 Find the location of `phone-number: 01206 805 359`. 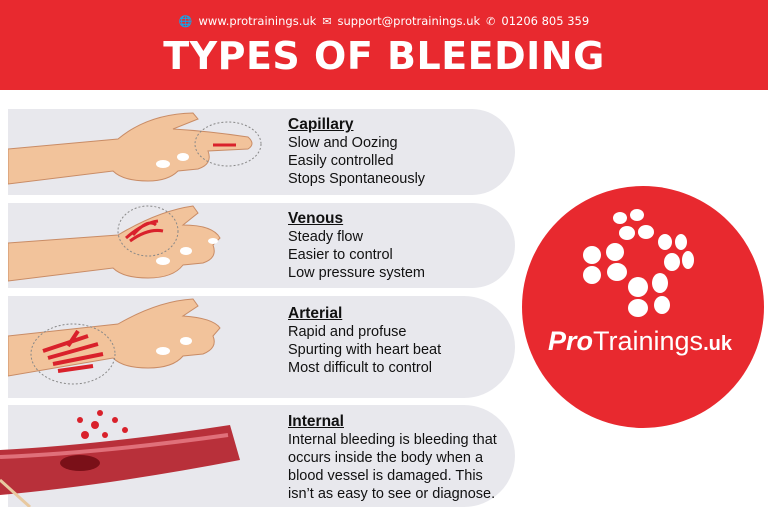

phone-number: 01206 805 359 is located at coordinates (545, 21).